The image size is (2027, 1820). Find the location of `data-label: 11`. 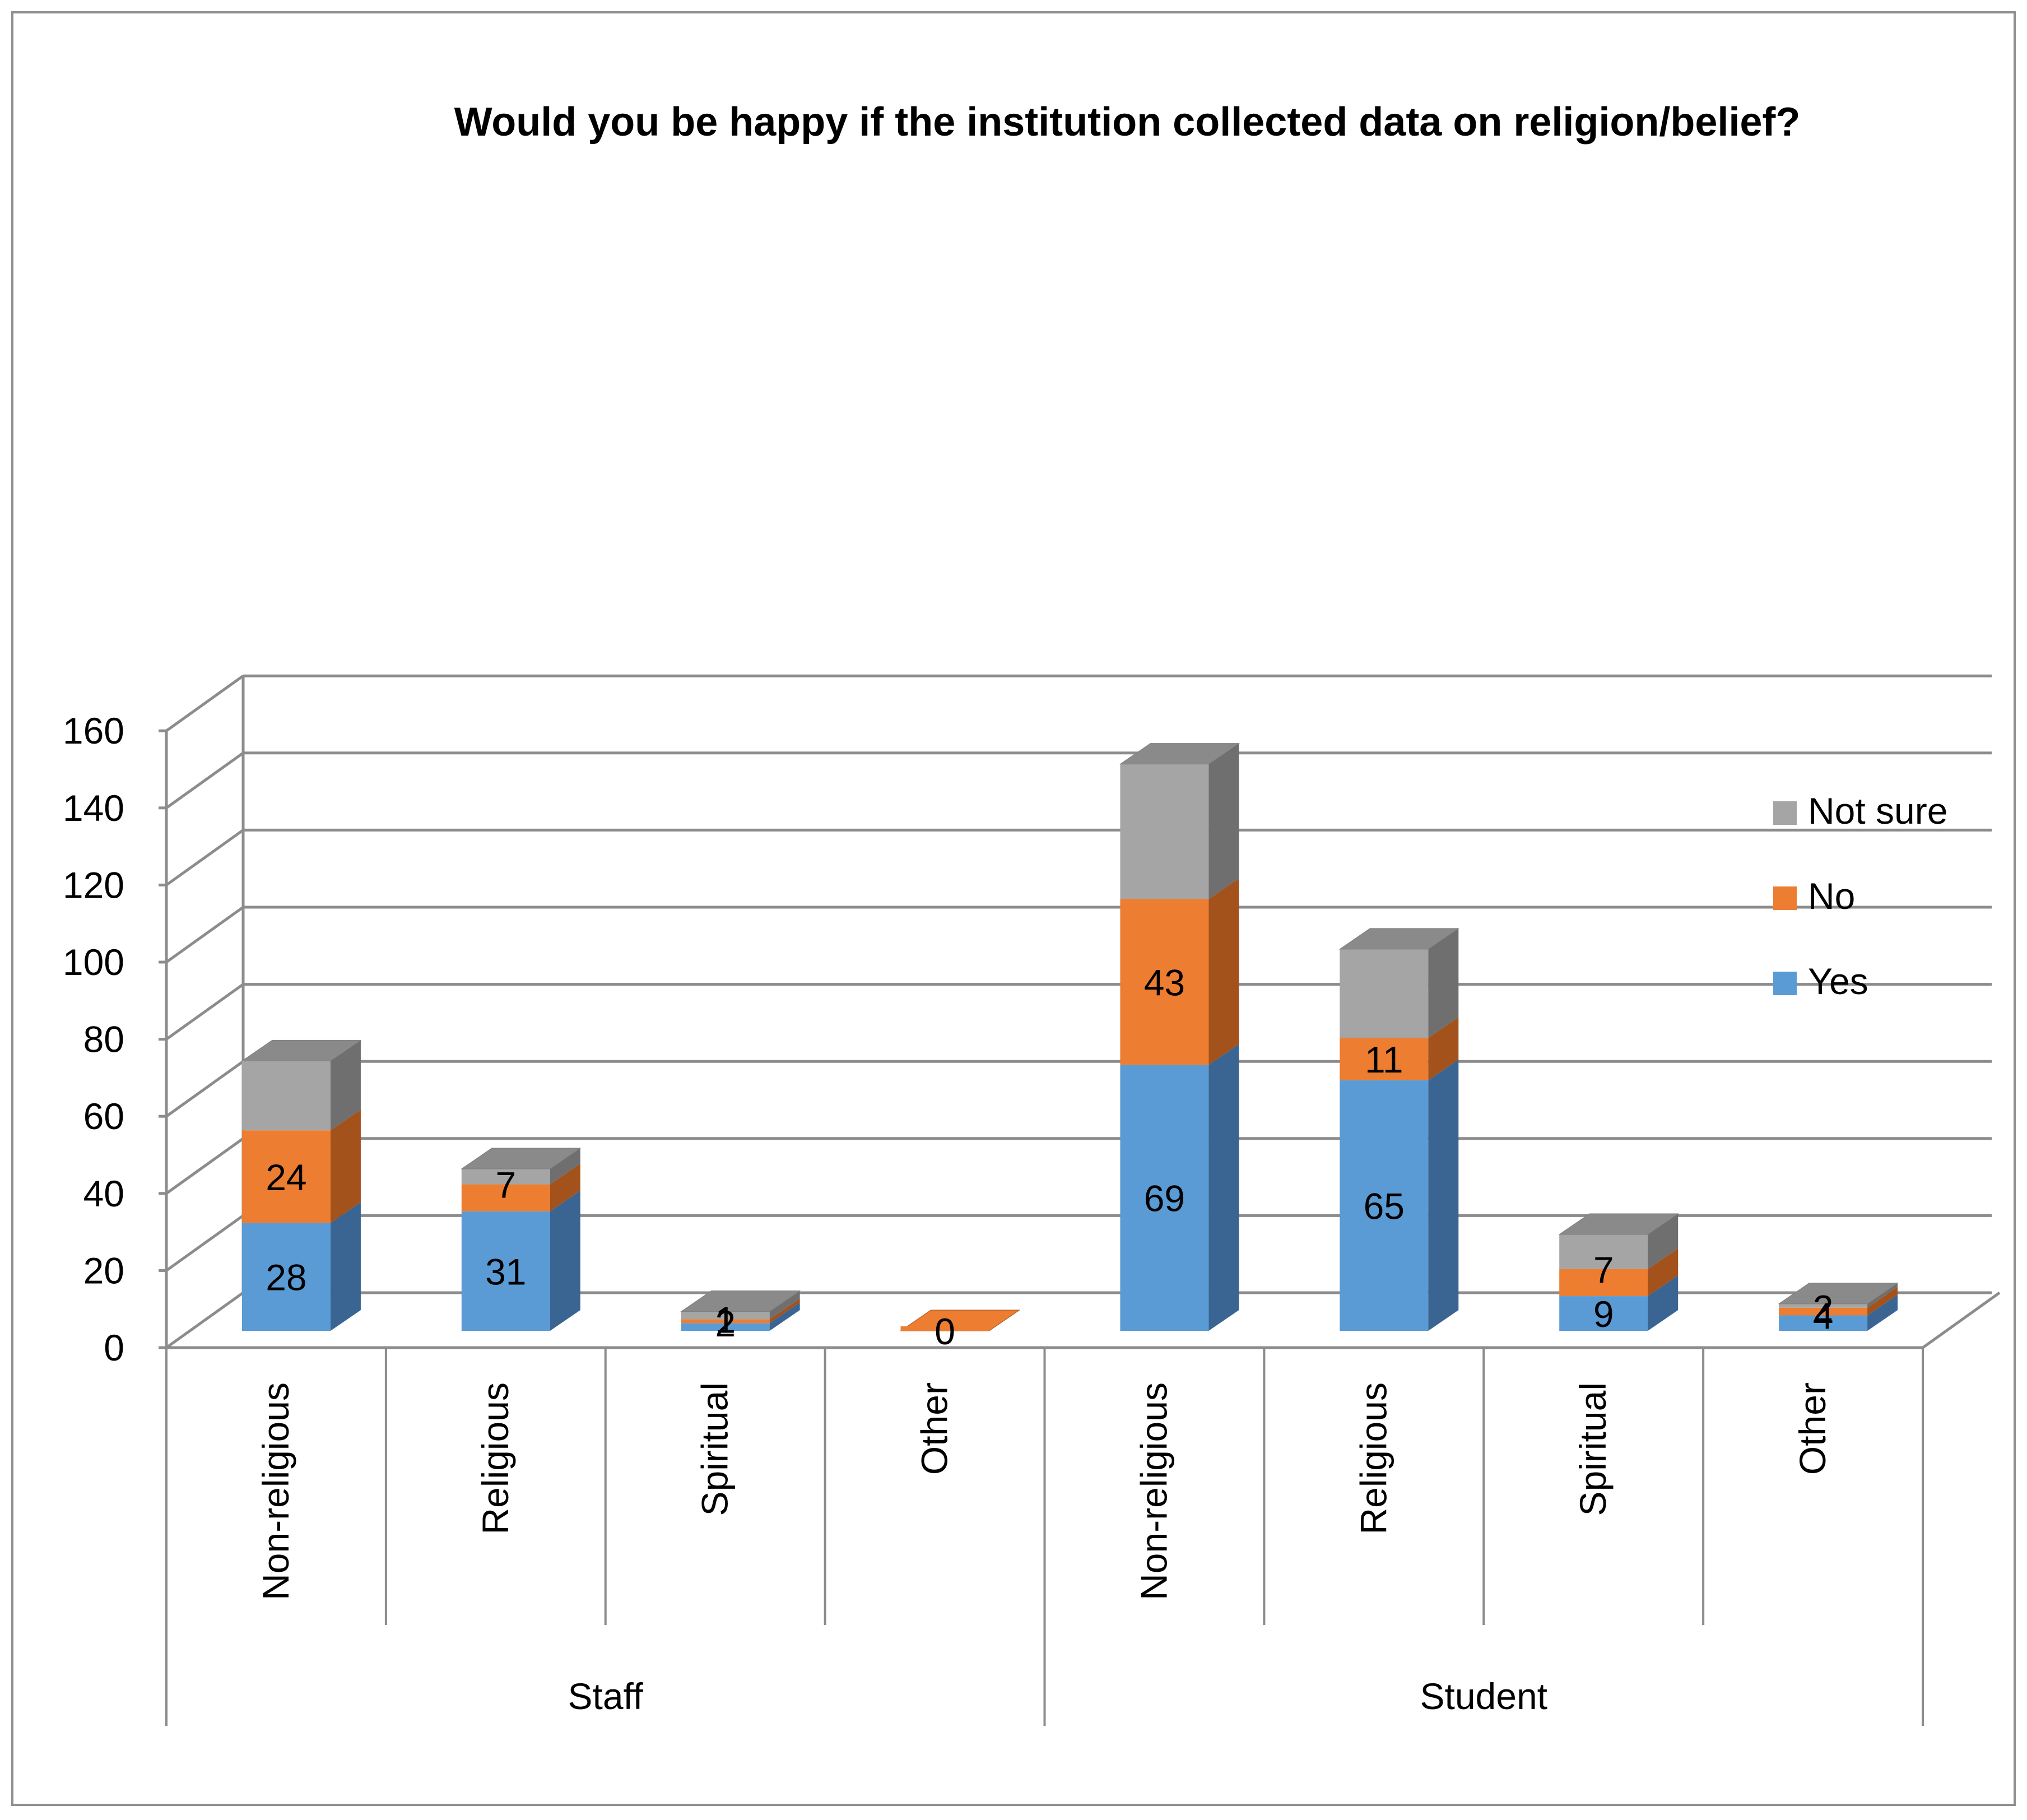

data-label: 11 is located at coordinates (1384, 1059).